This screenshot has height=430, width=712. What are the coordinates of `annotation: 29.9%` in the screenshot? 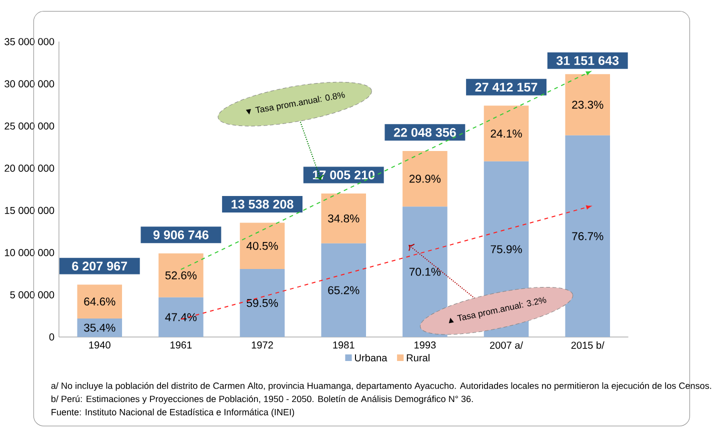 It's located at (425, 178).